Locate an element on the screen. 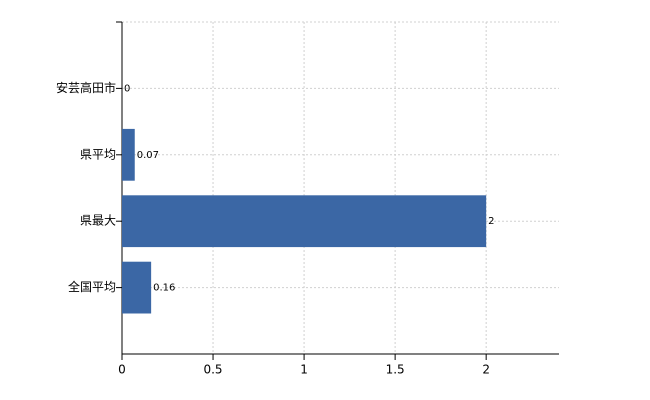  value-label: 0 is located at coordinates (127, 88).